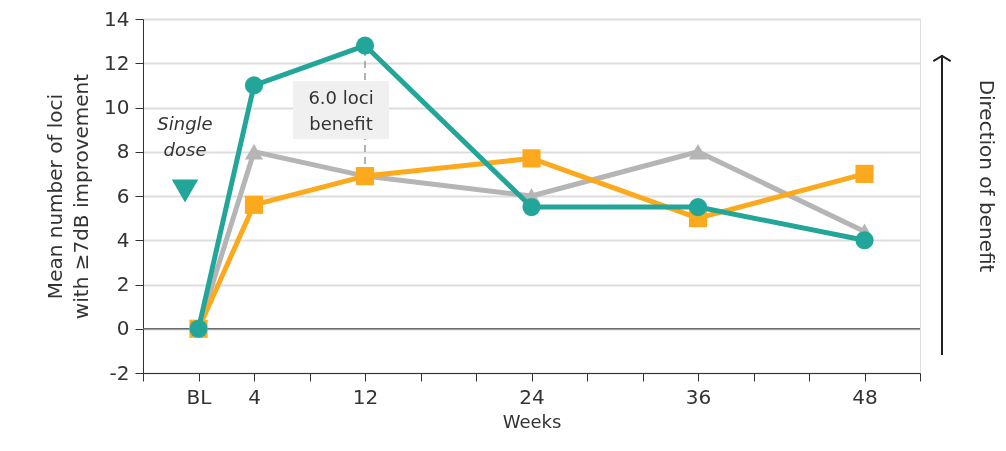  Describe the element at coordinates (865, 396) in the screenshot. I see `x-tick-label: 48` at that location.